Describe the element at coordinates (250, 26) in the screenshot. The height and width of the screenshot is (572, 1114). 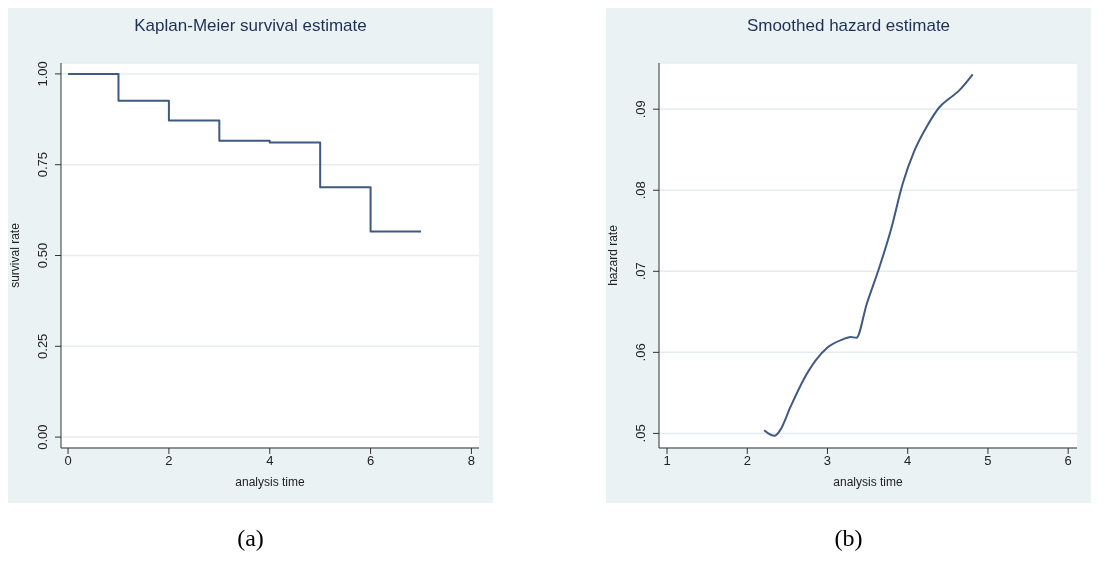
I see `chart-title: Kaplan-Meier survival estimate` at that location.